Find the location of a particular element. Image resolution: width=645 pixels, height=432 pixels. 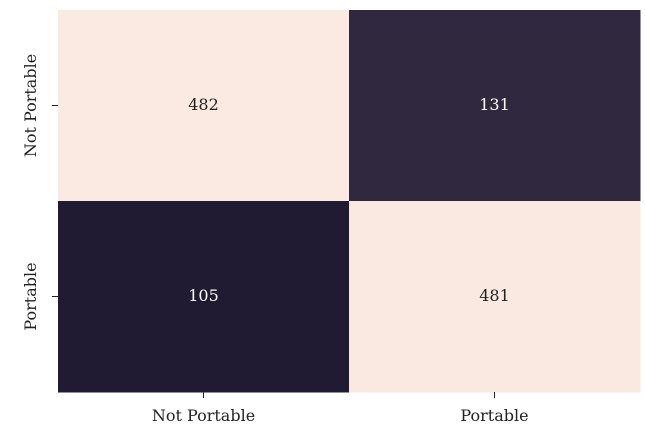

y-axis: Not Portable Portable is located at coordinates (39, 192).